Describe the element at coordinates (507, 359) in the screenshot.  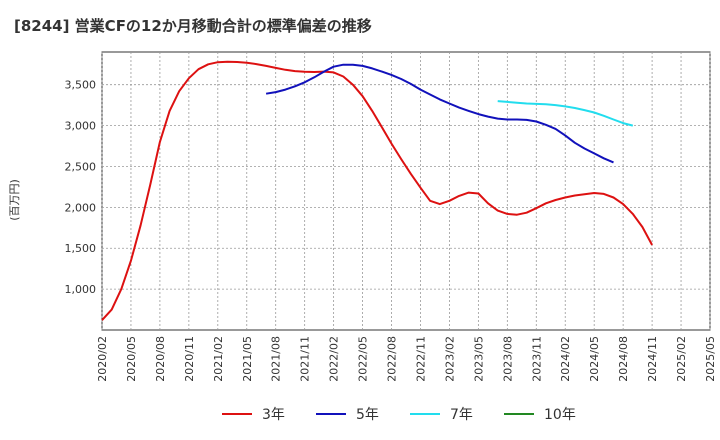
I see `x-tick-label: 2023/08` at that location.